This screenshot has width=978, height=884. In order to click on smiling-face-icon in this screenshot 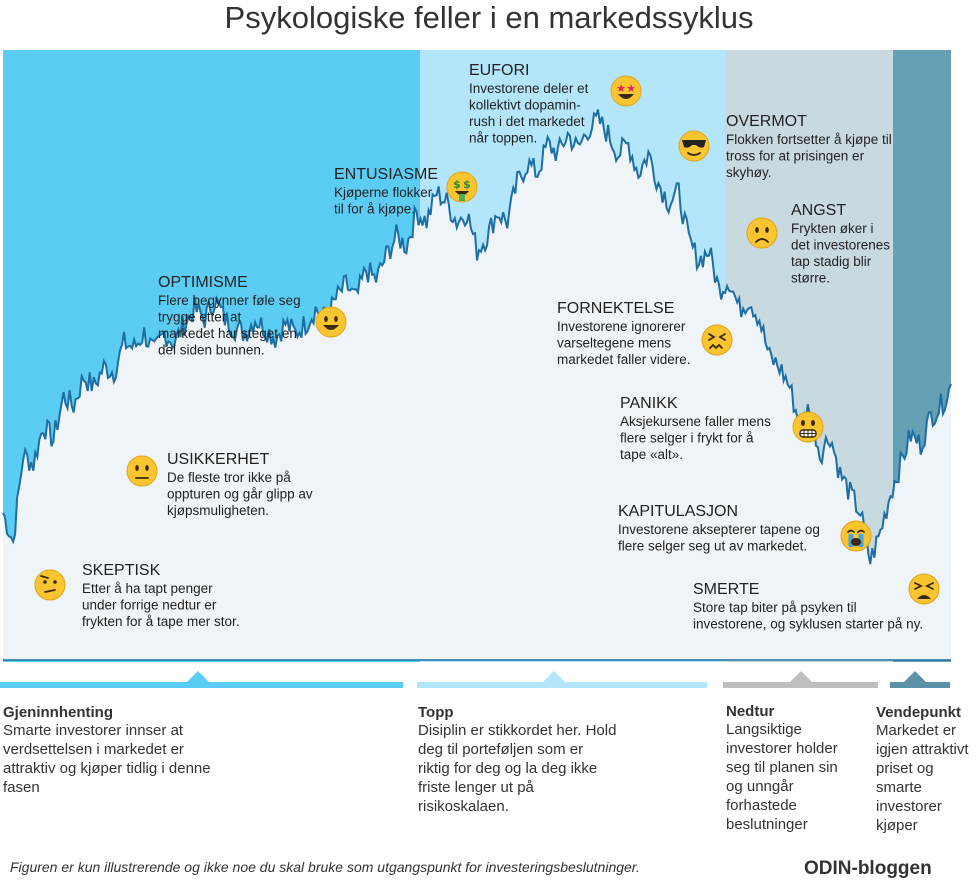, I will do `click(331, 322)`.